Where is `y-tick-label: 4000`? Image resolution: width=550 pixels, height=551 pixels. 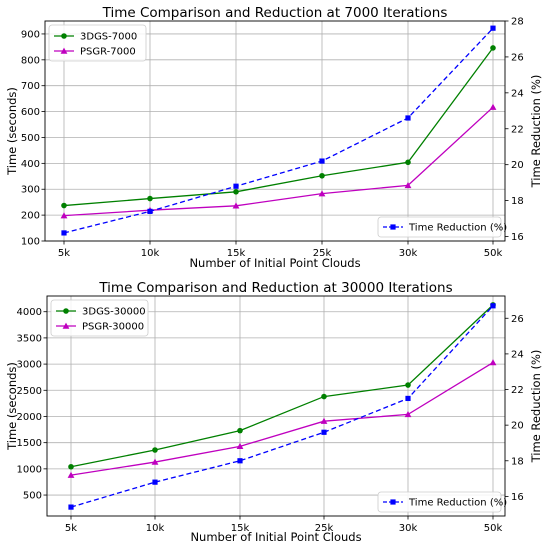
y-tick-label: 4000 is located at coordinates (29, 312).